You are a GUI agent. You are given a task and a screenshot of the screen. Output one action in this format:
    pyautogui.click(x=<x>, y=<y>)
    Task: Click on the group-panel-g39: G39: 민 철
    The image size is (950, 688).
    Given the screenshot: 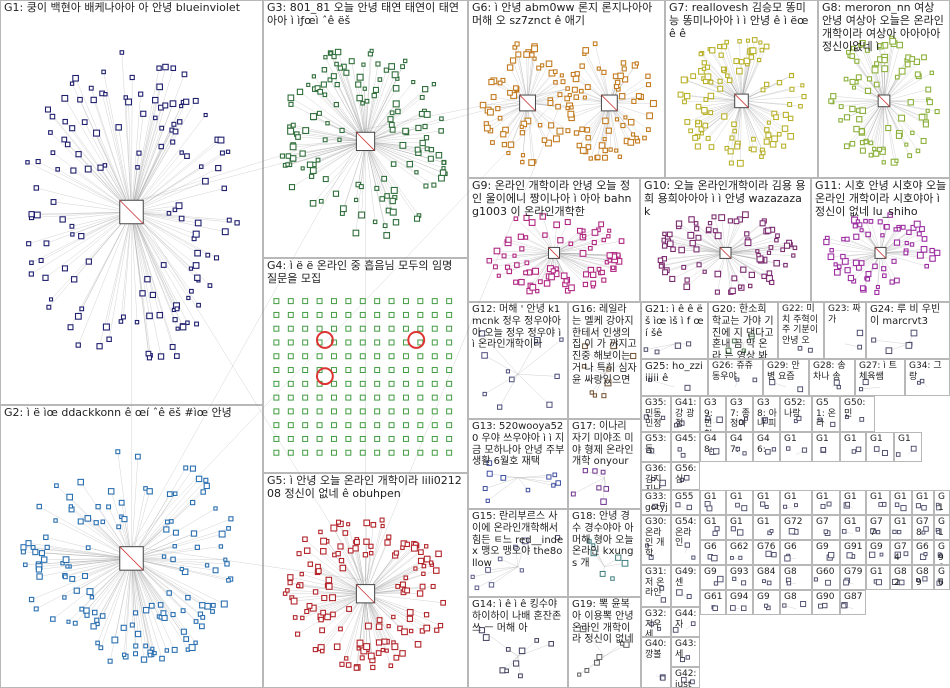 What is the action you would take?
    pyautogui.click(x=713, y=414)
    